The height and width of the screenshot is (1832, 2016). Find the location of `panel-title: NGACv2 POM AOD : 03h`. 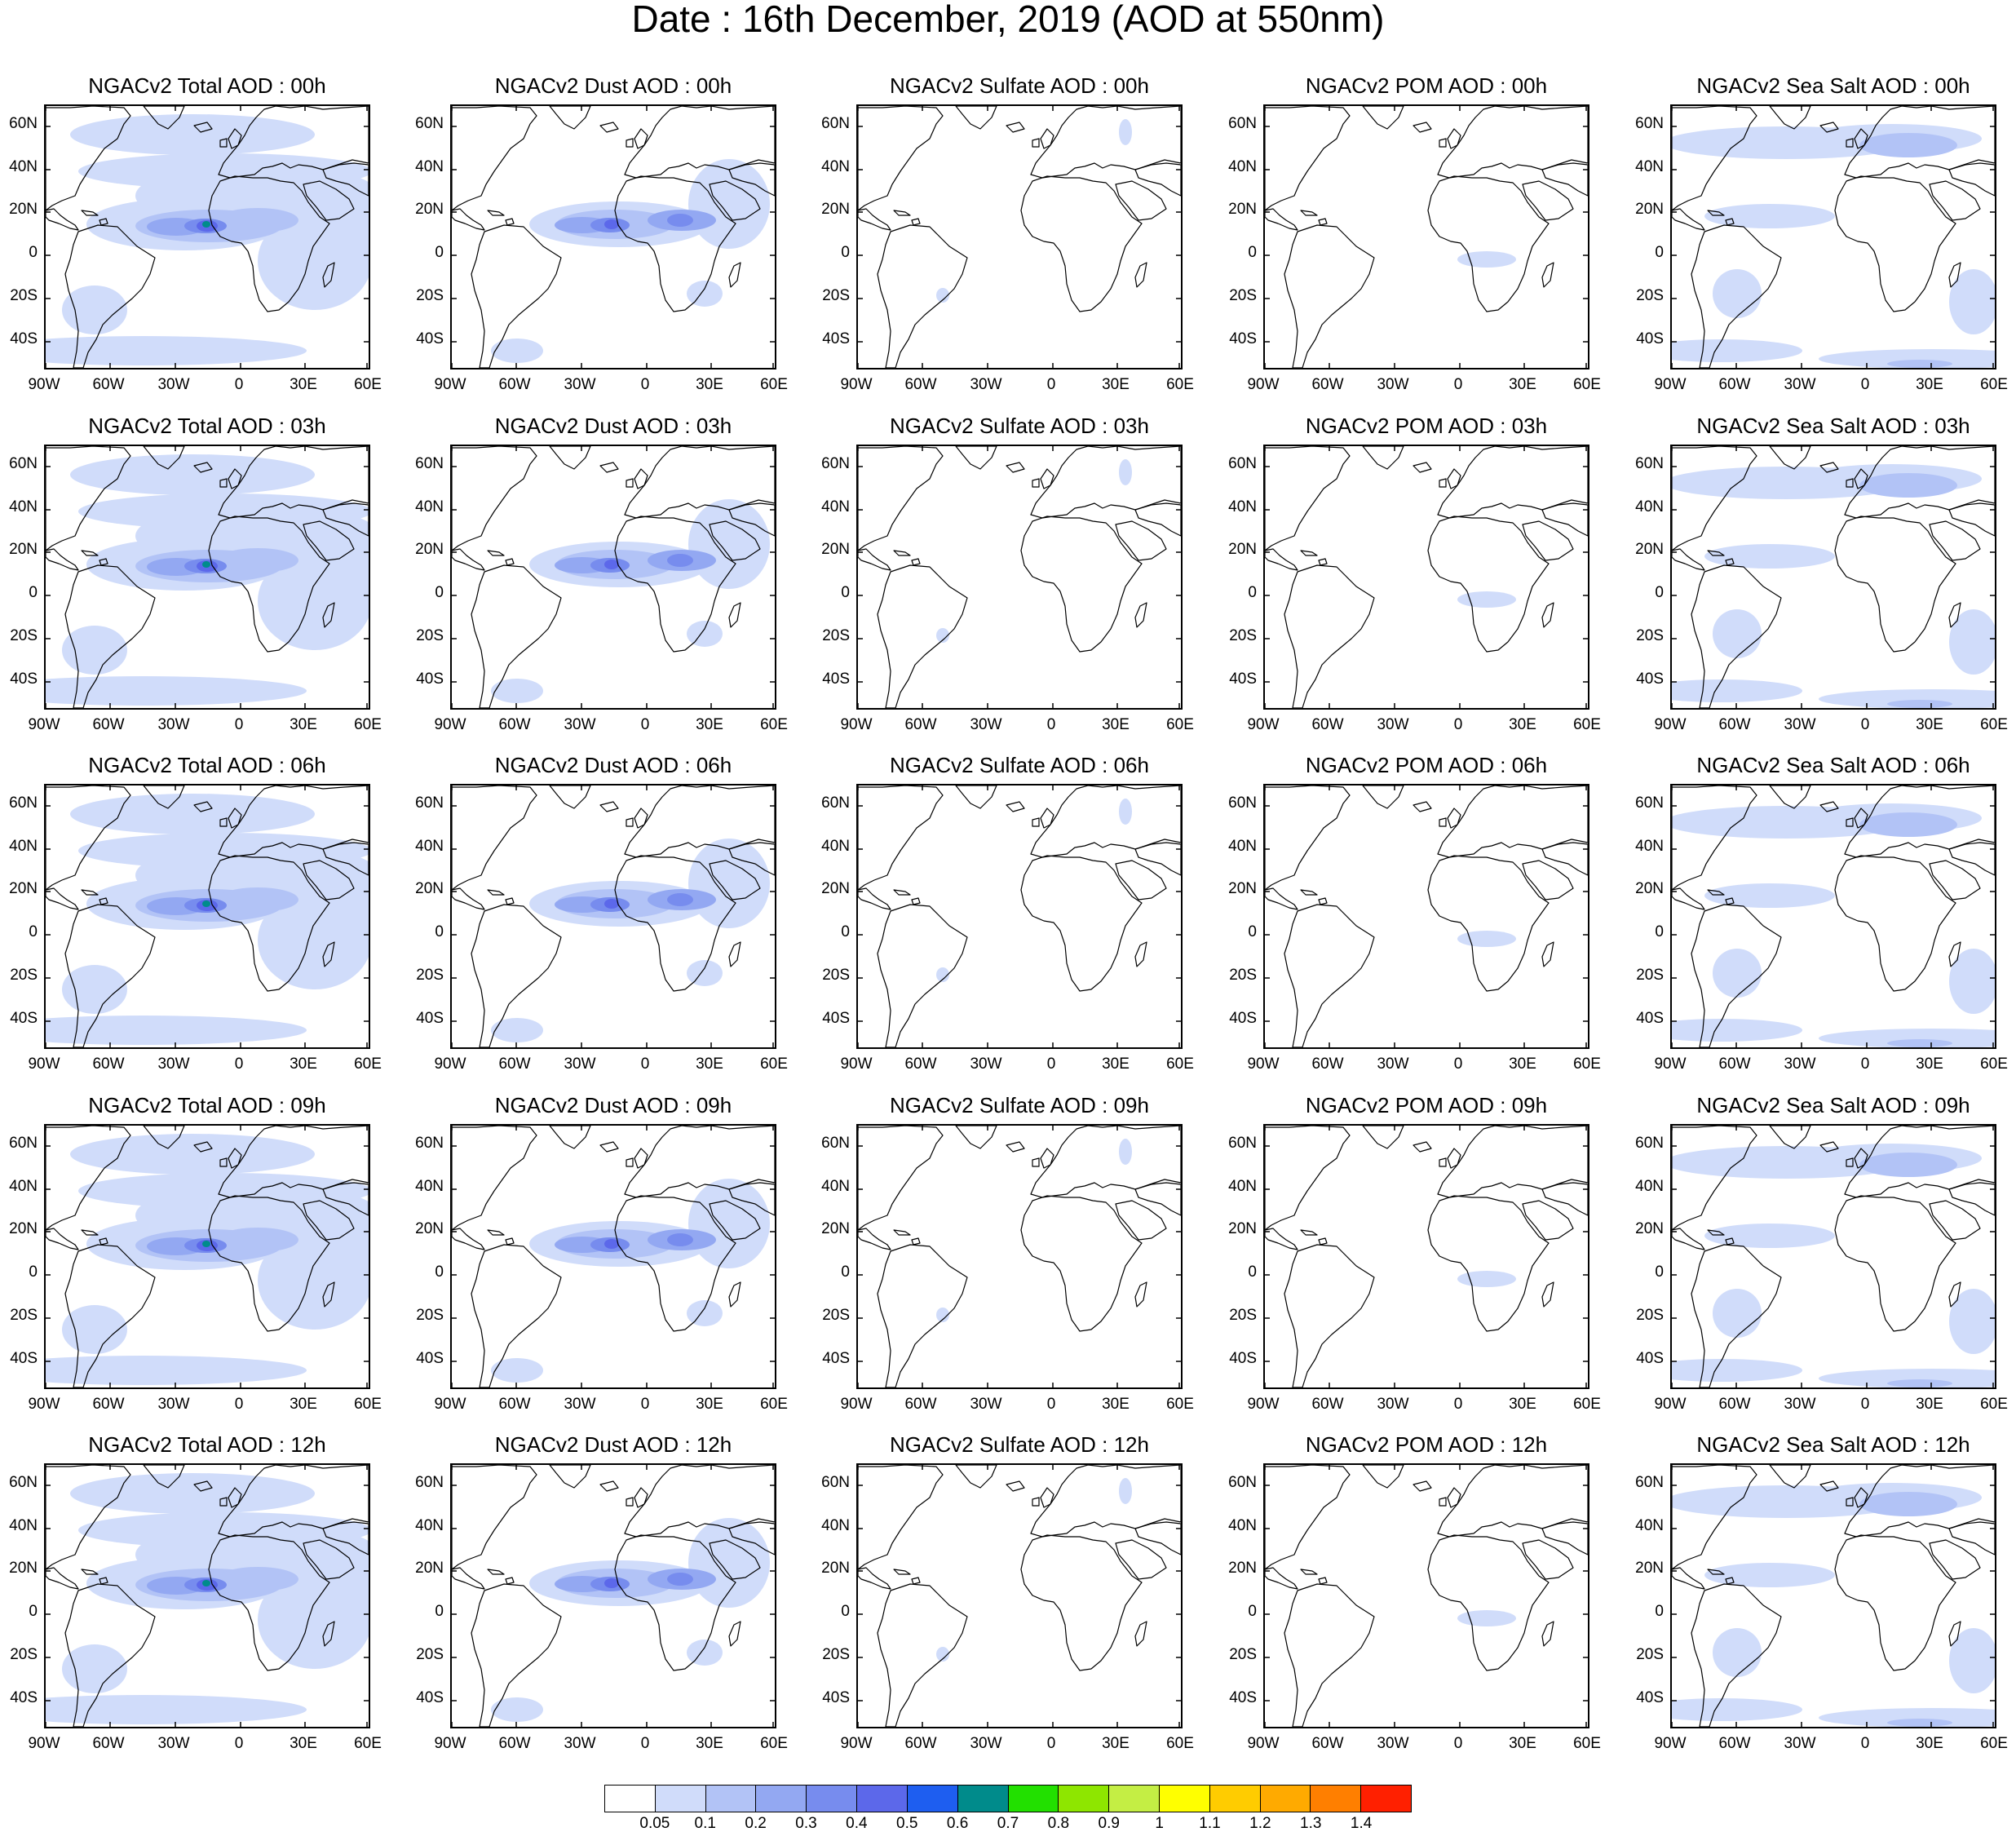

panel-title: NGACv2 POM AOD : 03h is located at coordinates (1426, 426).